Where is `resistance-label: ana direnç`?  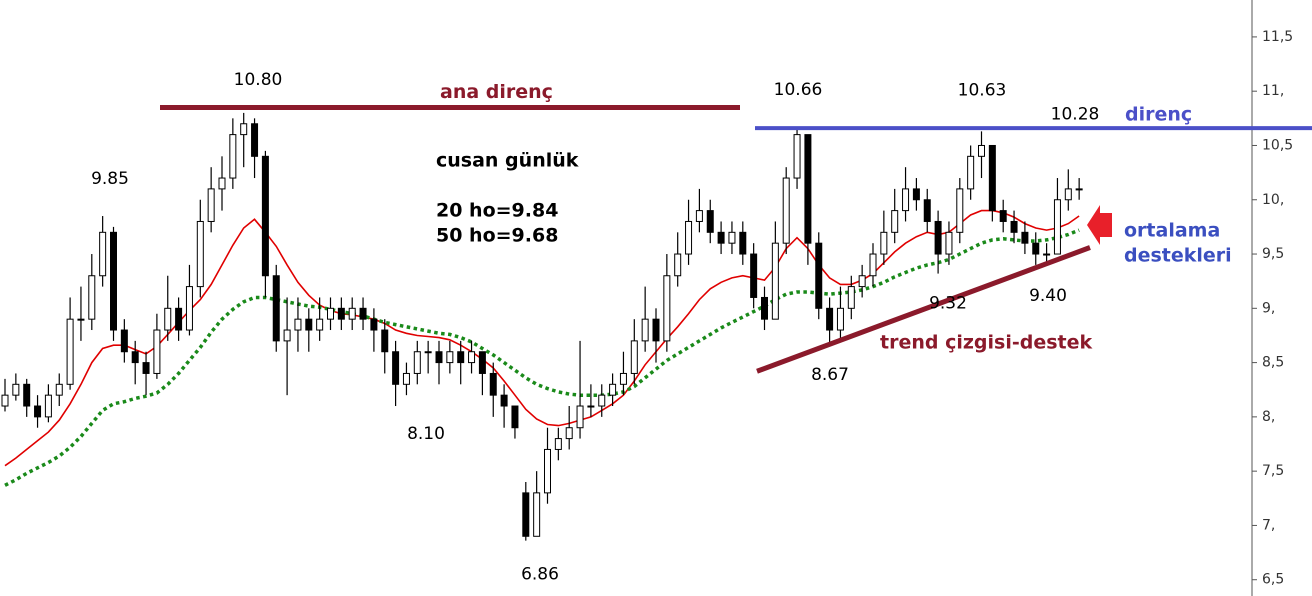
resistance-label: ana direnç is located at coordinates (496, 92).